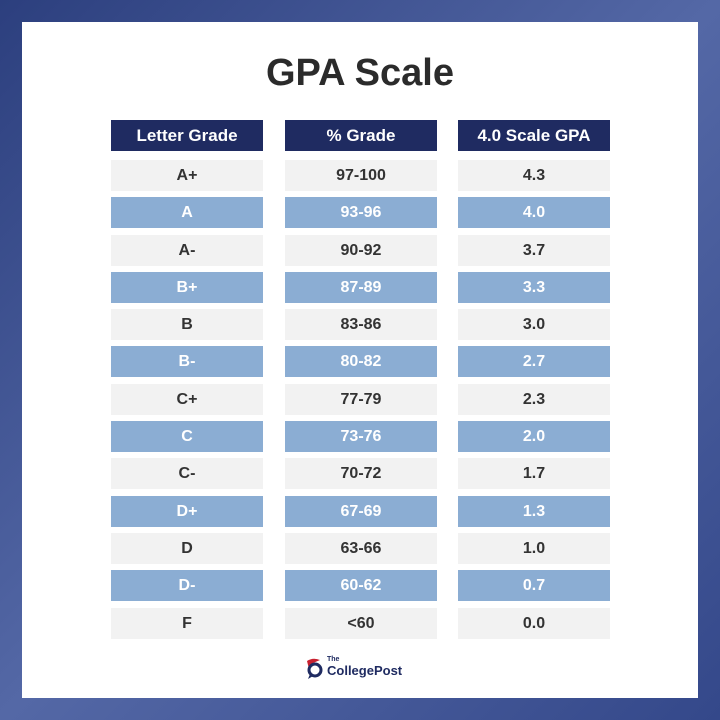 Image resolution: width=720 pixels, height=720 pixels. I want to click on table-cell: 2.3, so click(534, 399).